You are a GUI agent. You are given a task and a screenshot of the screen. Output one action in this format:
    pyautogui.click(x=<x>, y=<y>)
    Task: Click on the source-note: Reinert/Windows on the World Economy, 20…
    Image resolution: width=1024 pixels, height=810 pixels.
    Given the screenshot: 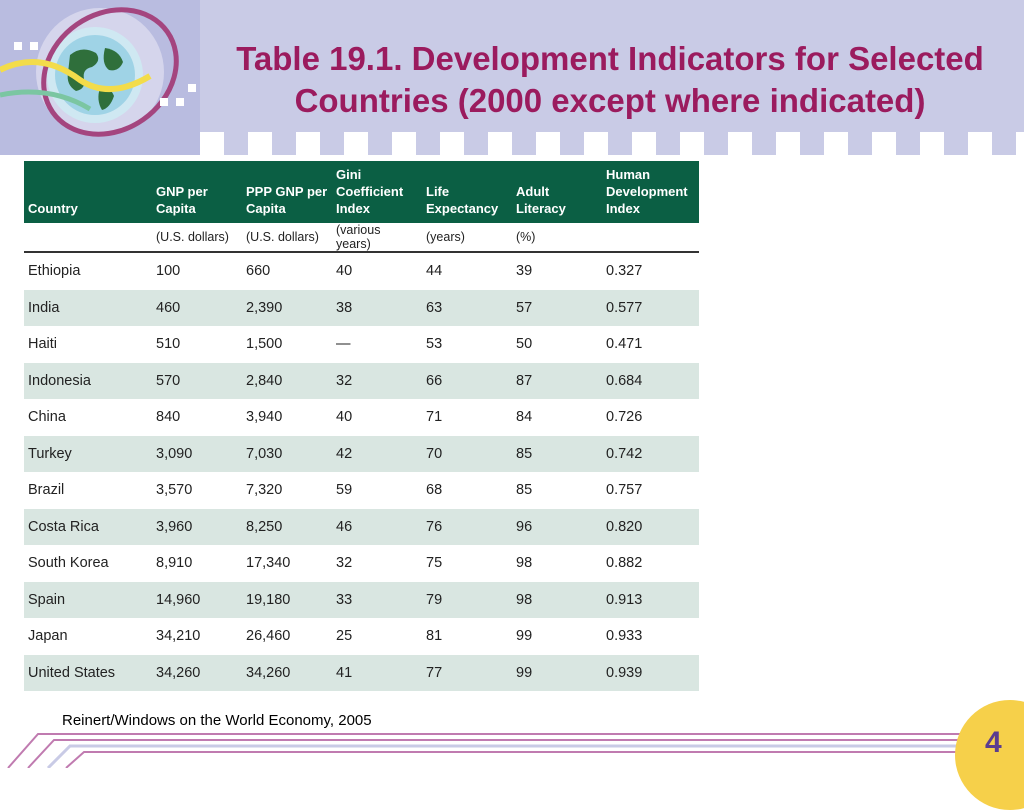 What is the action you would take?
    pyautogui.click(x=217, y=720)
    